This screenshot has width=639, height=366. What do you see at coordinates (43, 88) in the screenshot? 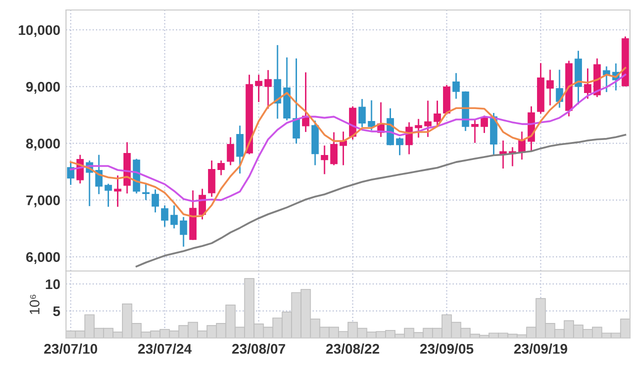
I see `y-tick-label: 9,000` at bounding box center [43, 88].